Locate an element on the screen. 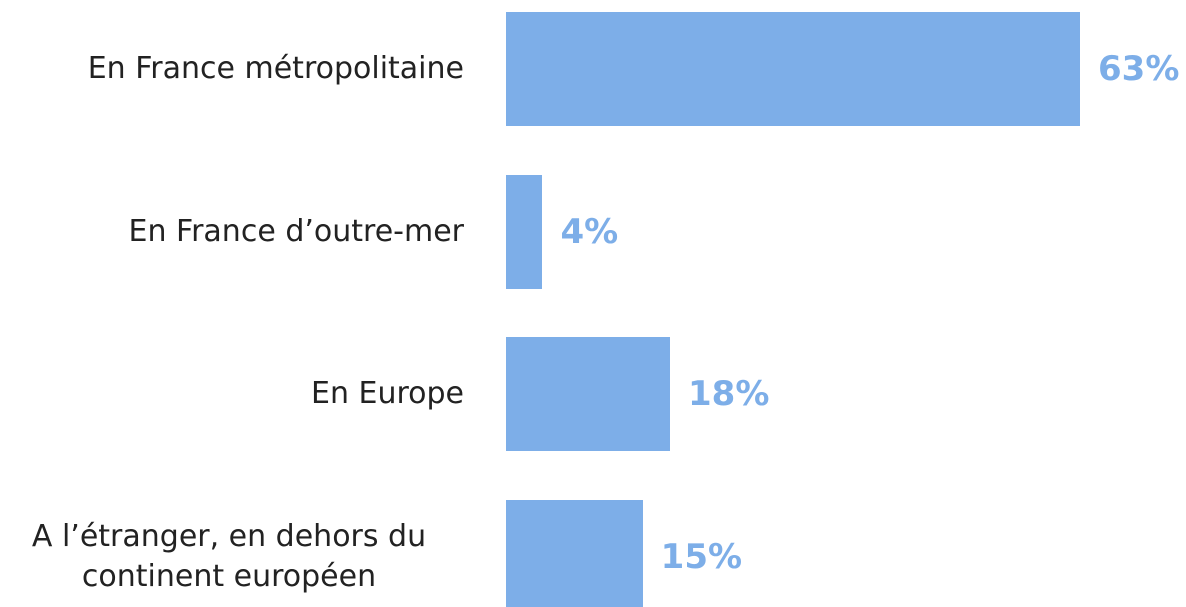 Image resolution: width=1186 pixels, height=607 pixels. value-label: 18% is located at coordinates (729, 394).